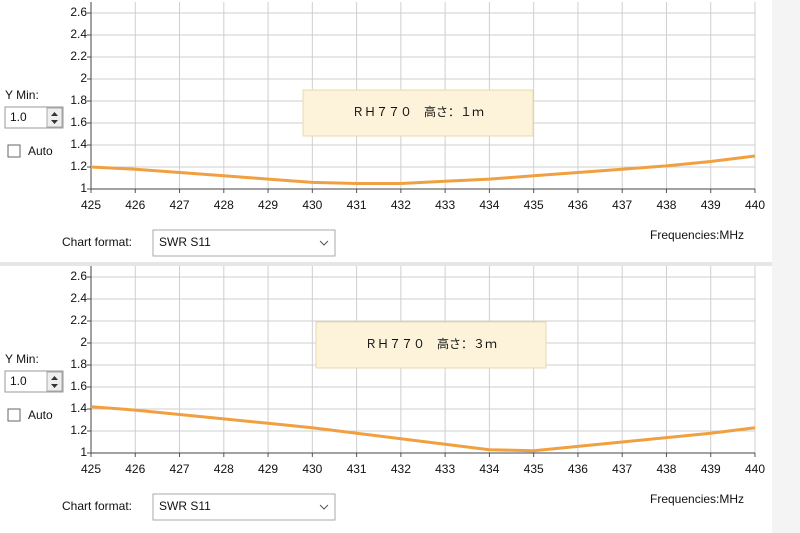 This screenshot has height=533, width=800. I want to click on side-strip, so click(786, 266).